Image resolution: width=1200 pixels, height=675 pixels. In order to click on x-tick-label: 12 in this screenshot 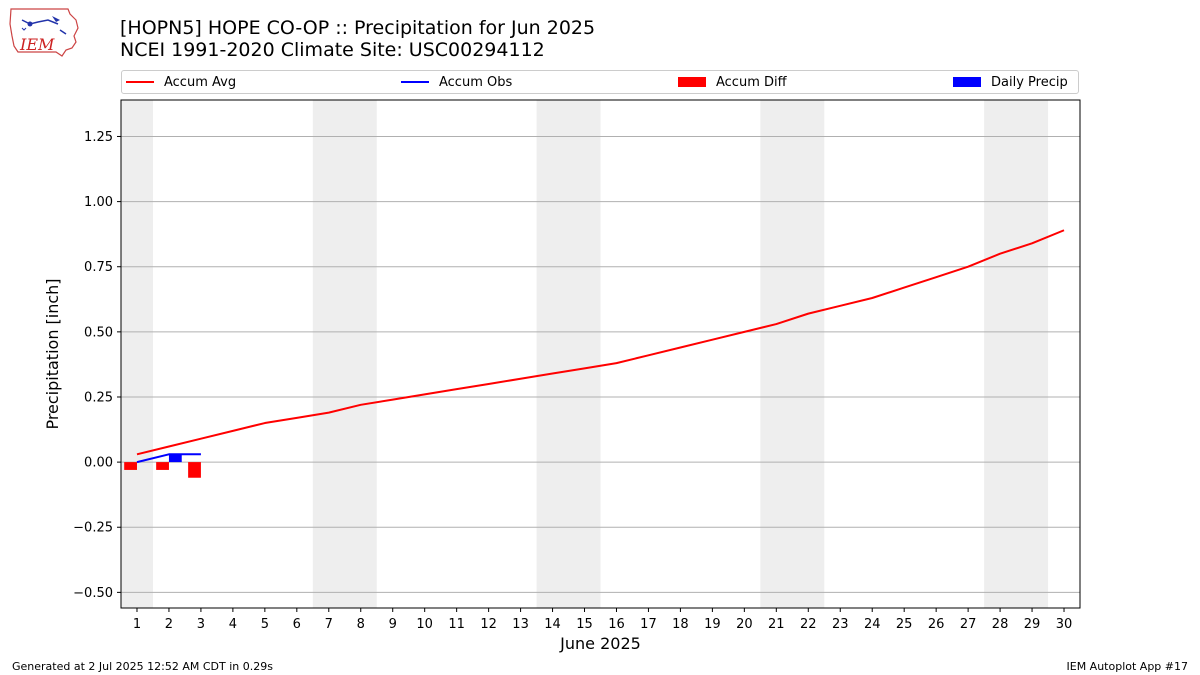, I will do `click(488, 624)`.